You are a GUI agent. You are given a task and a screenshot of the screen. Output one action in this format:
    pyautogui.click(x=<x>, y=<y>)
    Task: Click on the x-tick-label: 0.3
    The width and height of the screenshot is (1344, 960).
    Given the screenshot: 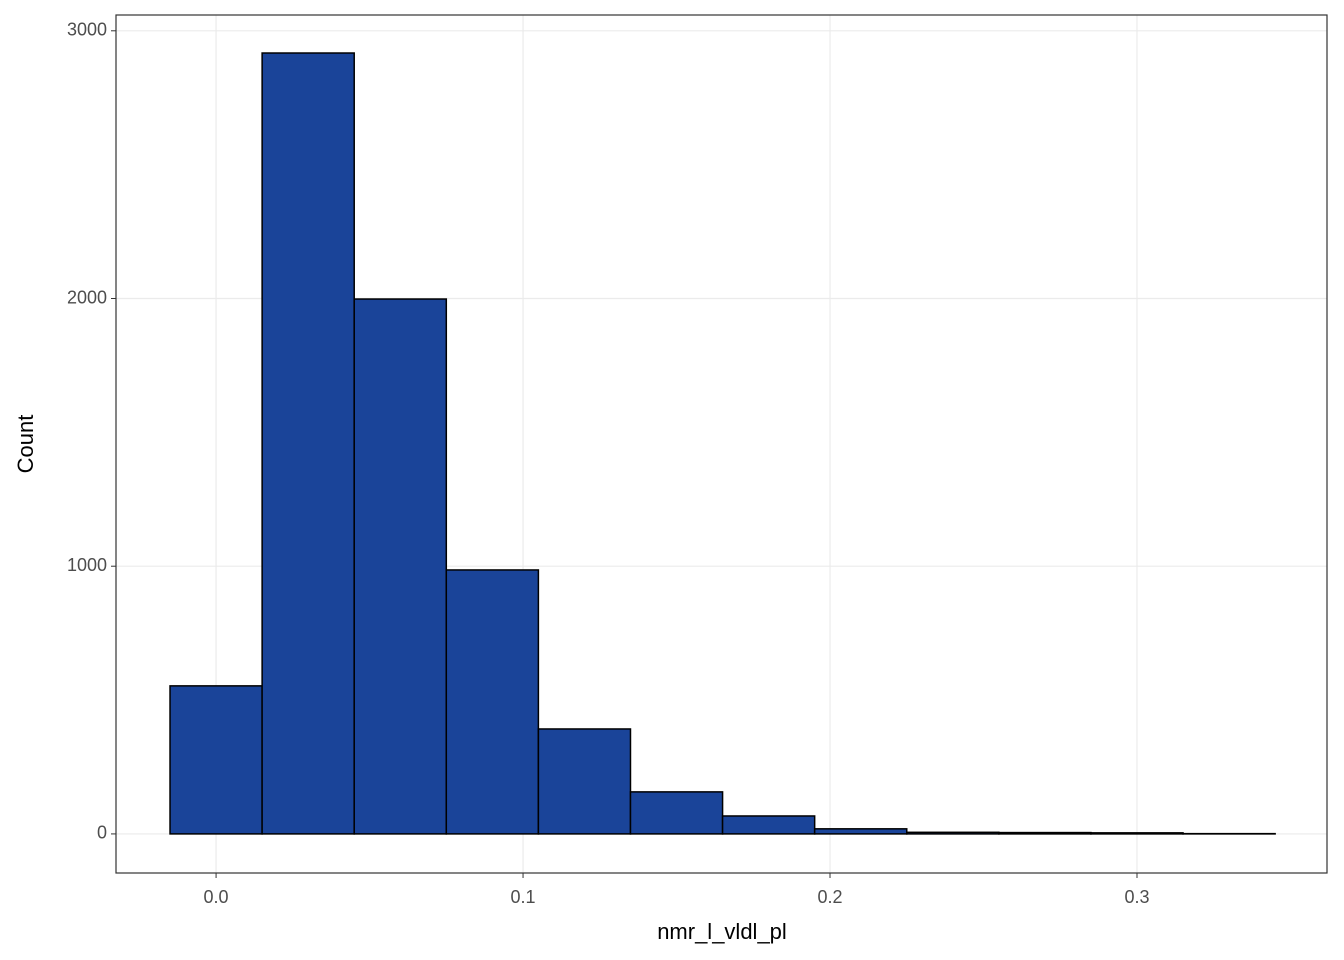 What is the action you would take?
    pyautogui.click(x=1136, y=897)
    